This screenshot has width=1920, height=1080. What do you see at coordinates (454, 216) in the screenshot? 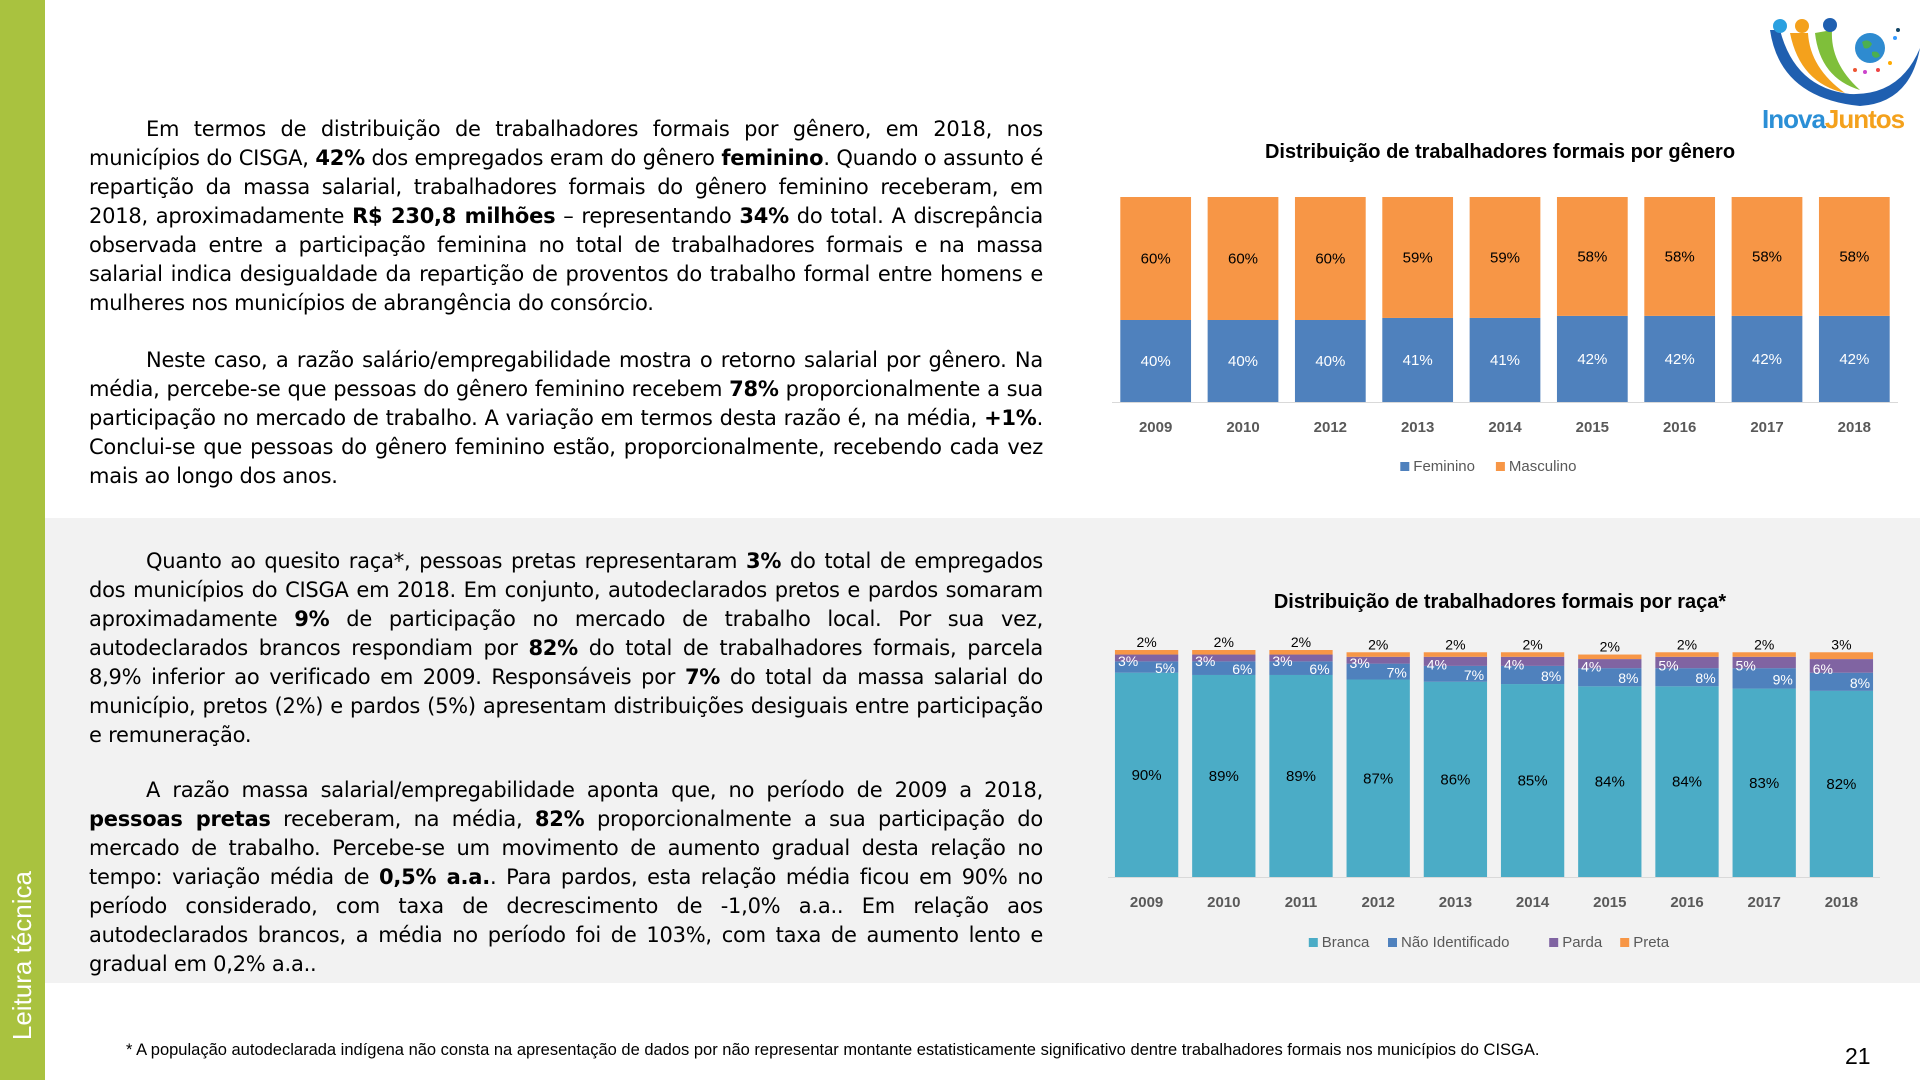
I see `highlight-text: R$ 230,8 milhões` at bounding box center [454, 216].